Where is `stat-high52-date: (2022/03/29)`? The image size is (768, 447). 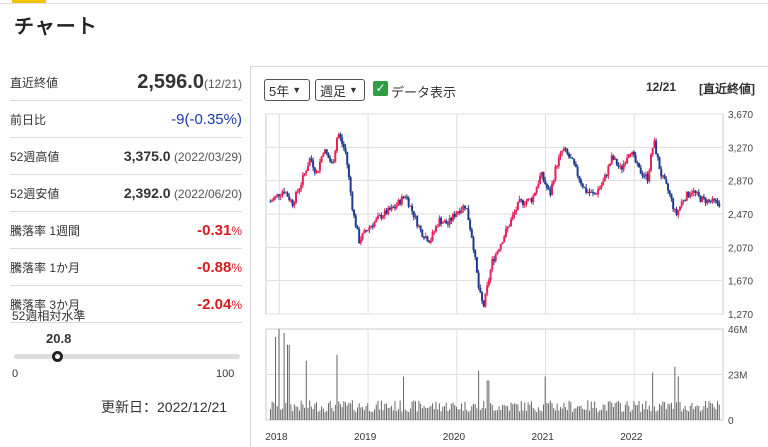 stat-high52-date: (2022/03/29) is located at coordinates (207, 157).